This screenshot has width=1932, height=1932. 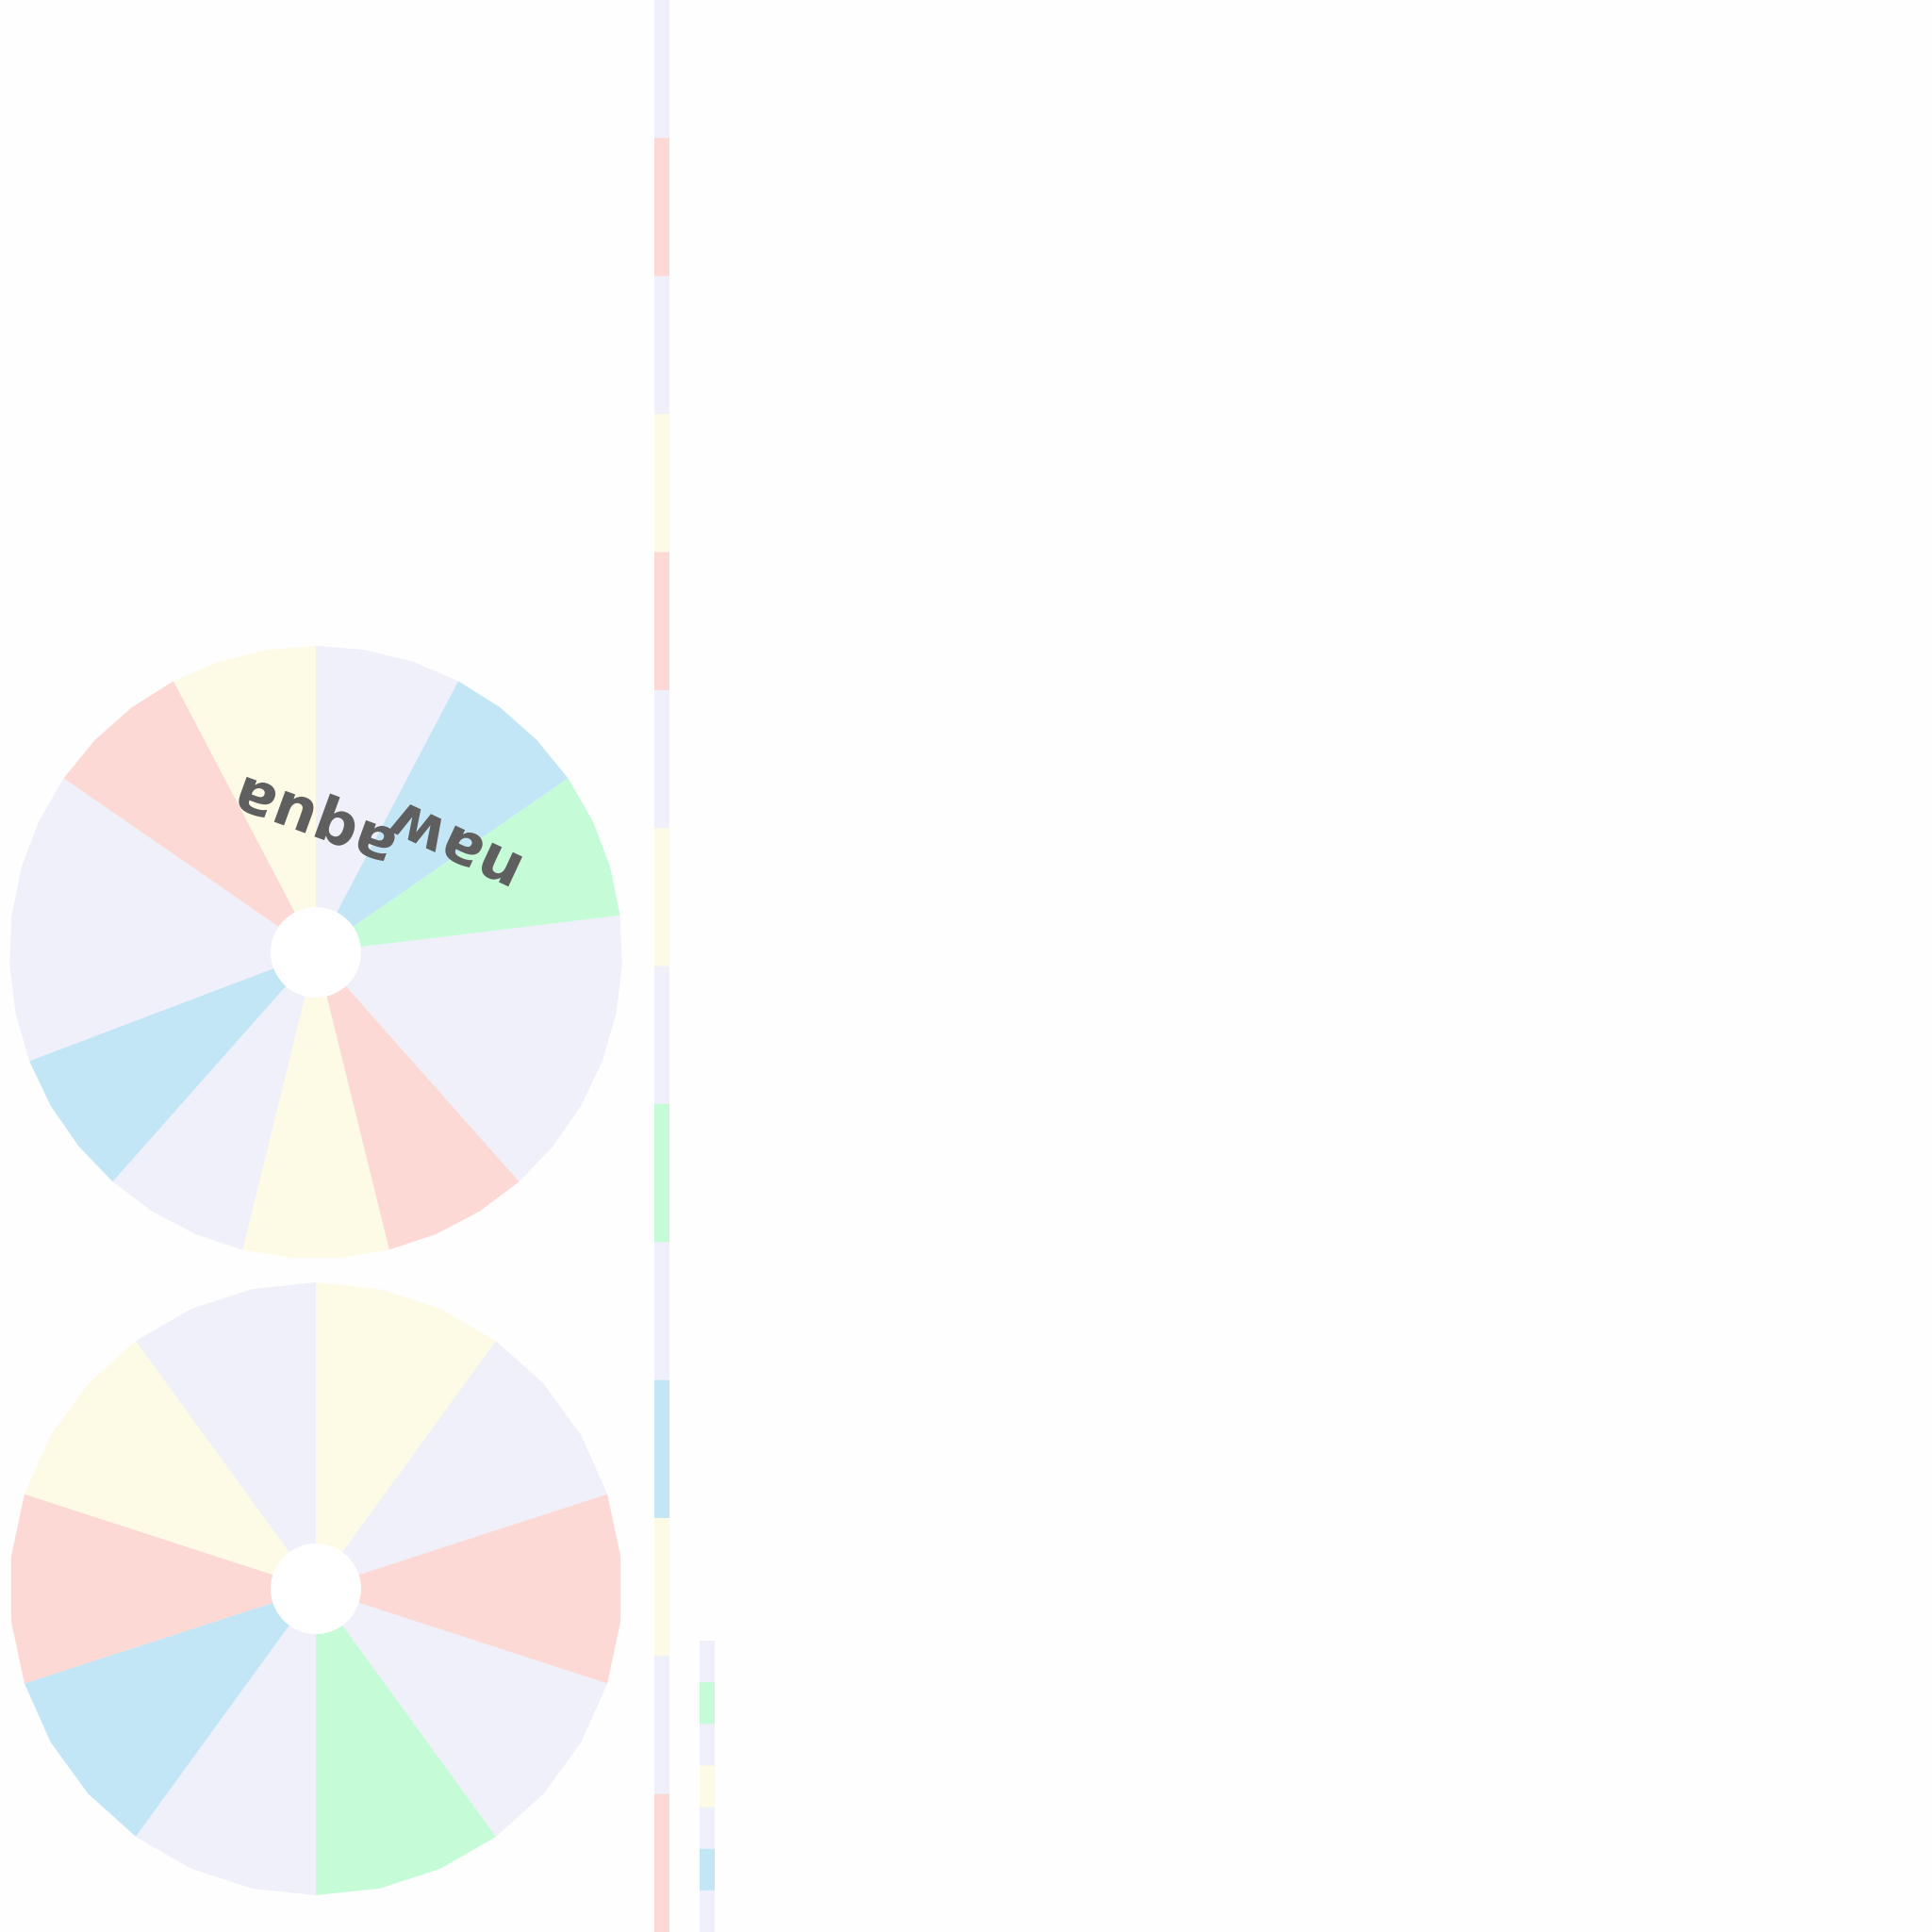 I want to click on vertical-color-strip-main, so click(x=661, y=966).